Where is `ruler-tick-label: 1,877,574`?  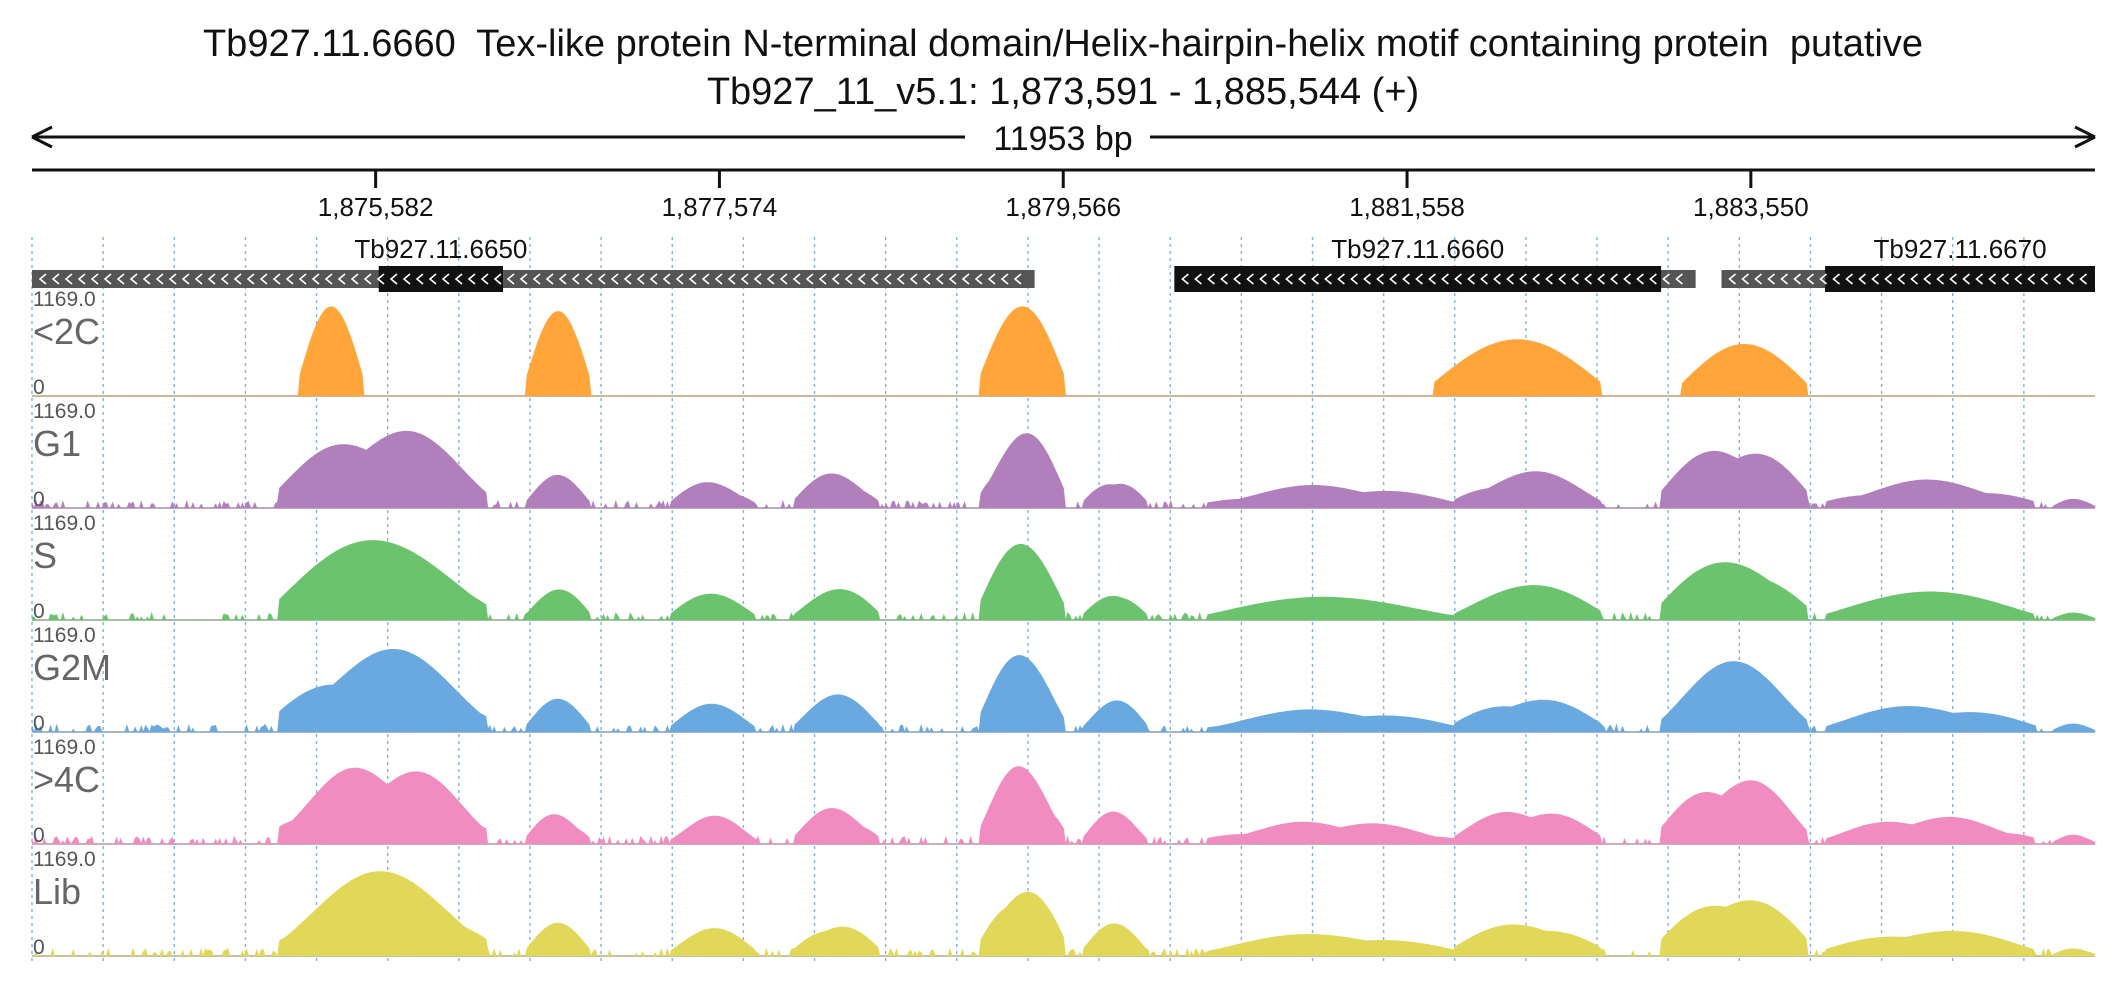 ruler-tick-label: 1,877,574 is located at coordinates (720, 207).